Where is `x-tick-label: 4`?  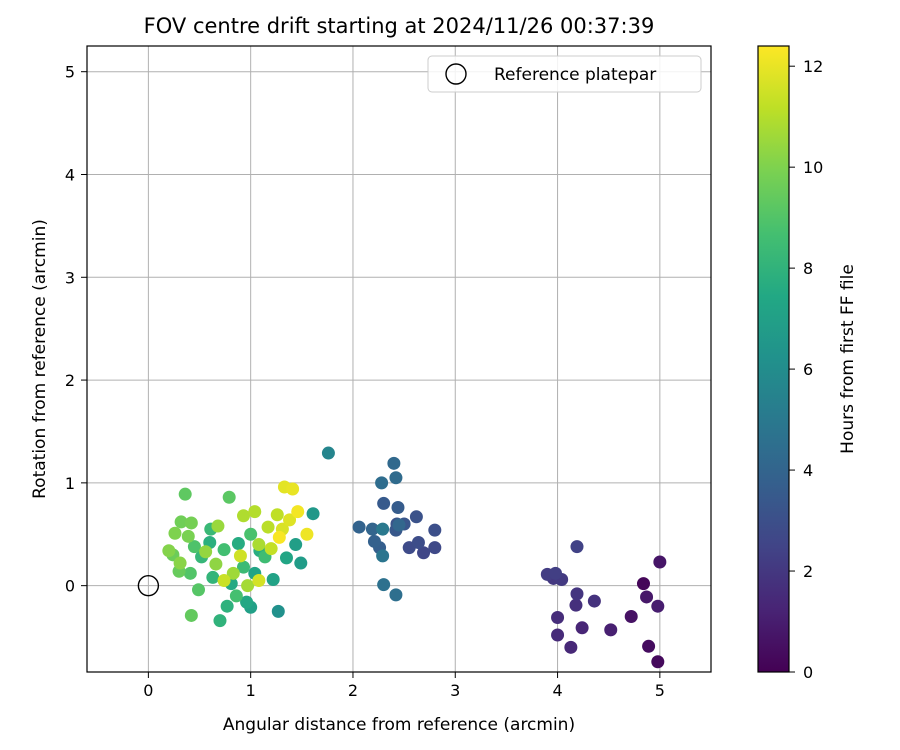 x-tick-label: 4 is located at coordinates (557, 690).